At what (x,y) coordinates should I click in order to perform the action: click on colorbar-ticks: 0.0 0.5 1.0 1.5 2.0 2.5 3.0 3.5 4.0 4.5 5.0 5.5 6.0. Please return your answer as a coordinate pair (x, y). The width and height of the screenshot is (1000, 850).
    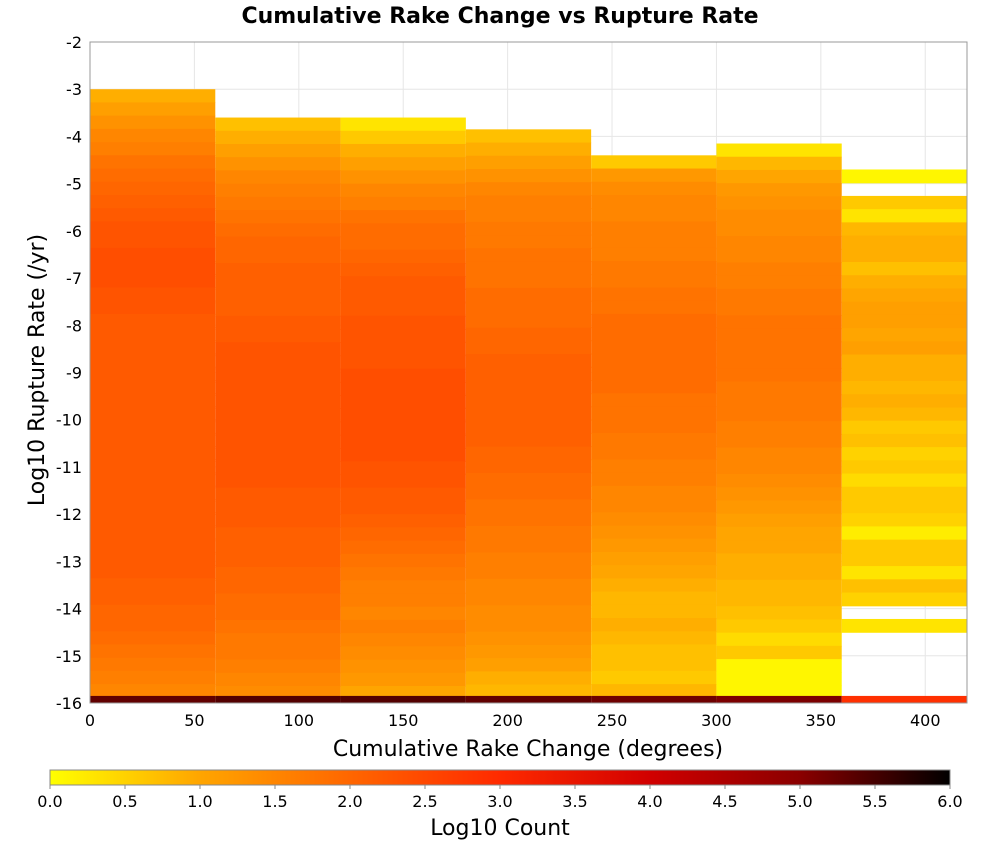
    Looking at the image, I should click on (500, 798).